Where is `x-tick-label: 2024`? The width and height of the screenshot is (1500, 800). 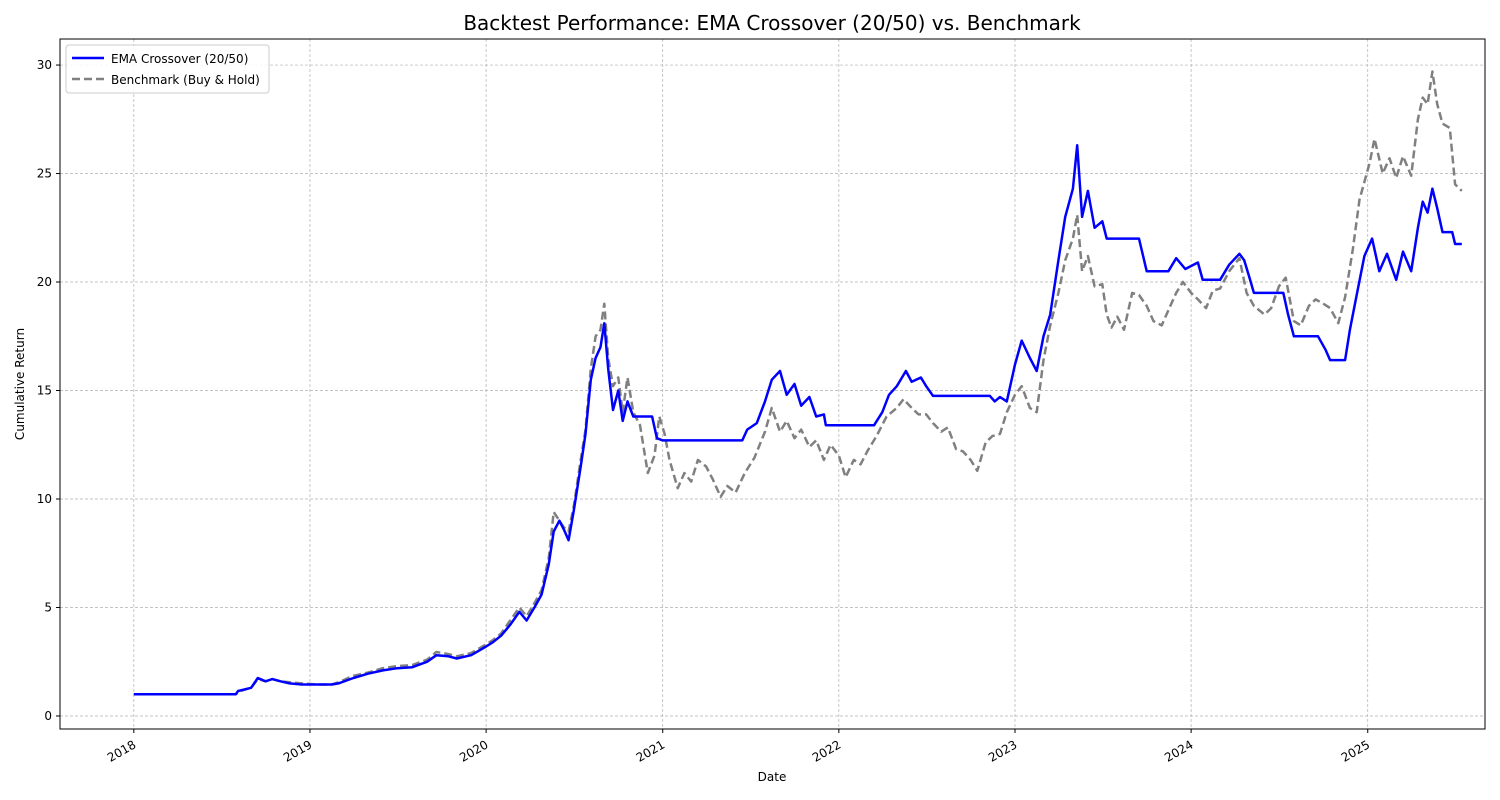
x-tick-label: 2024 is located at coordinates (1178, 750).